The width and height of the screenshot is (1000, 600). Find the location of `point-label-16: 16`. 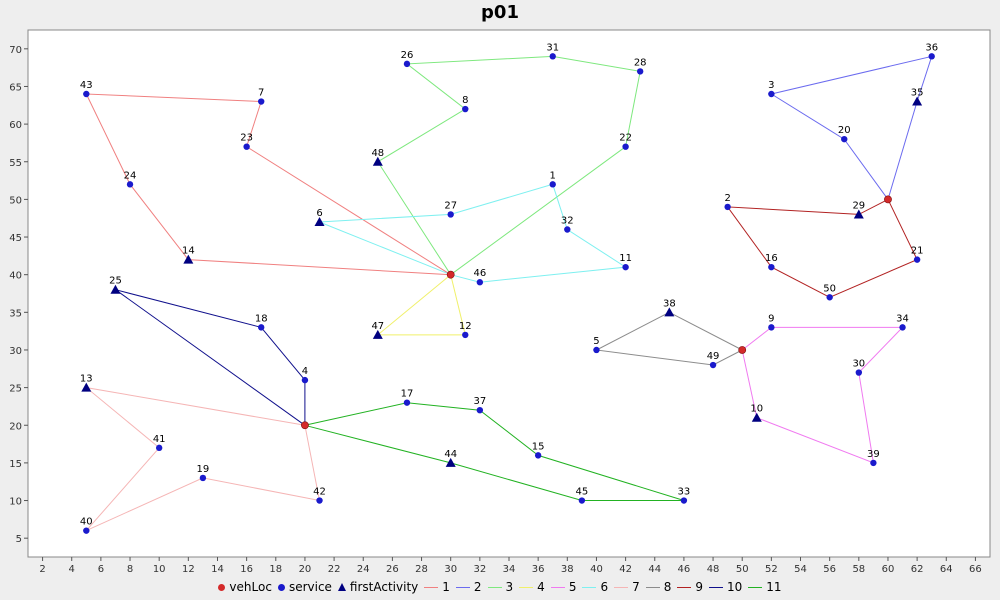

point-label-16: 16 is located at coordinates (771, 258).